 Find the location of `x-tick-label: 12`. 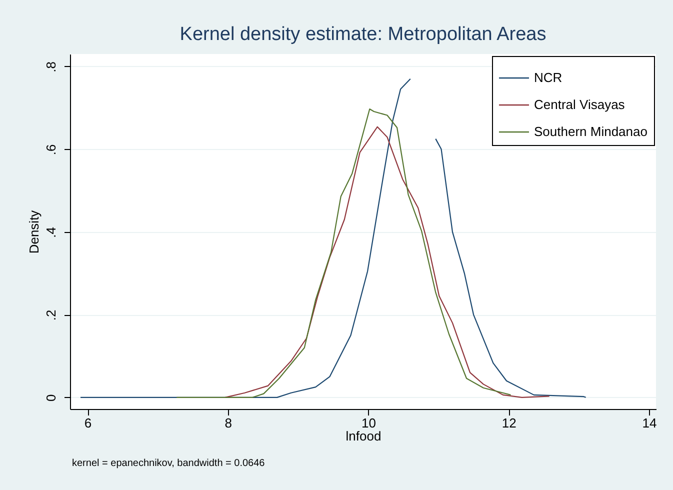

x-tick-label: 12 is located at coordinates (509, 423).